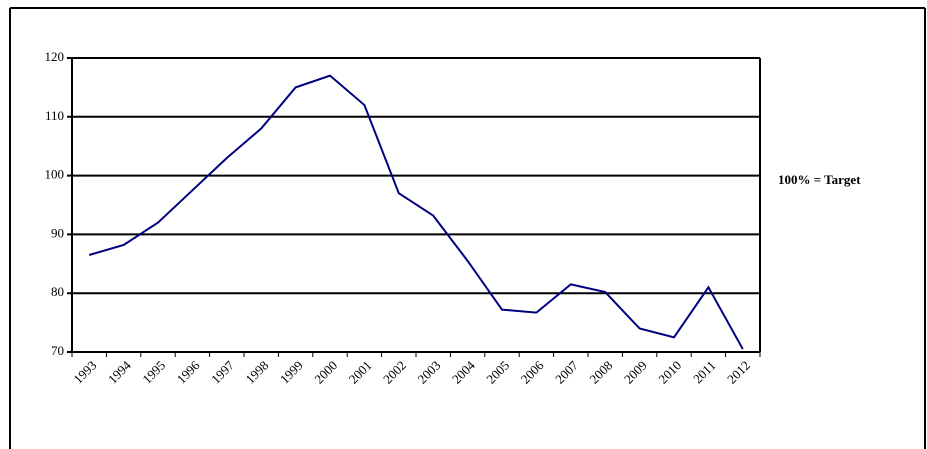 This screenshot has height=449, width=927. I want to click on x-tick-label: 1997, so click(222, 371).